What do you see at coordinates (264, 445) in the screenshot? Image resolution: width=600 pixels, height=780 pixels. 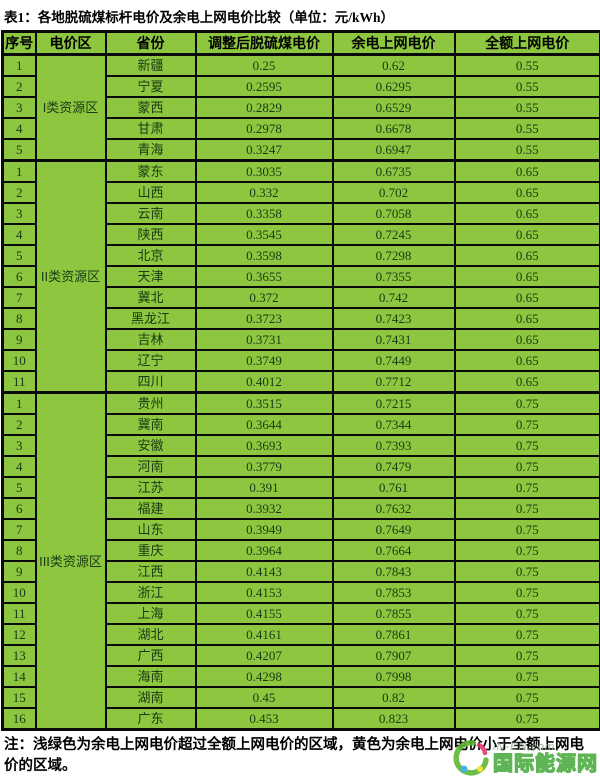 I see `benchmark-price-cell: 0.3693` at bounding box center [264, 445].